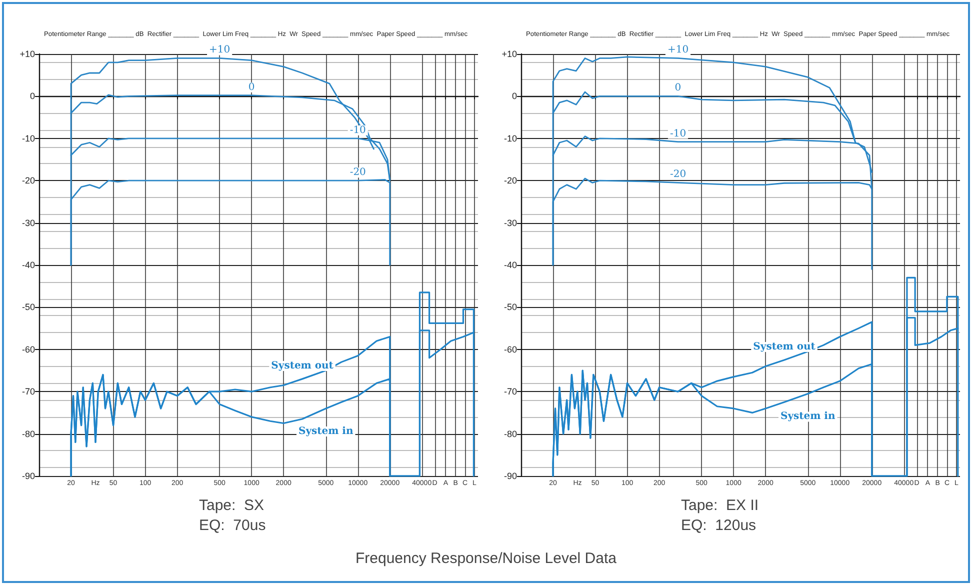 This screenshot has width=972, height=585. Describe the element at coordinates (232, 525) in the screenshot. I see `text: EQ: 70us` at that location.